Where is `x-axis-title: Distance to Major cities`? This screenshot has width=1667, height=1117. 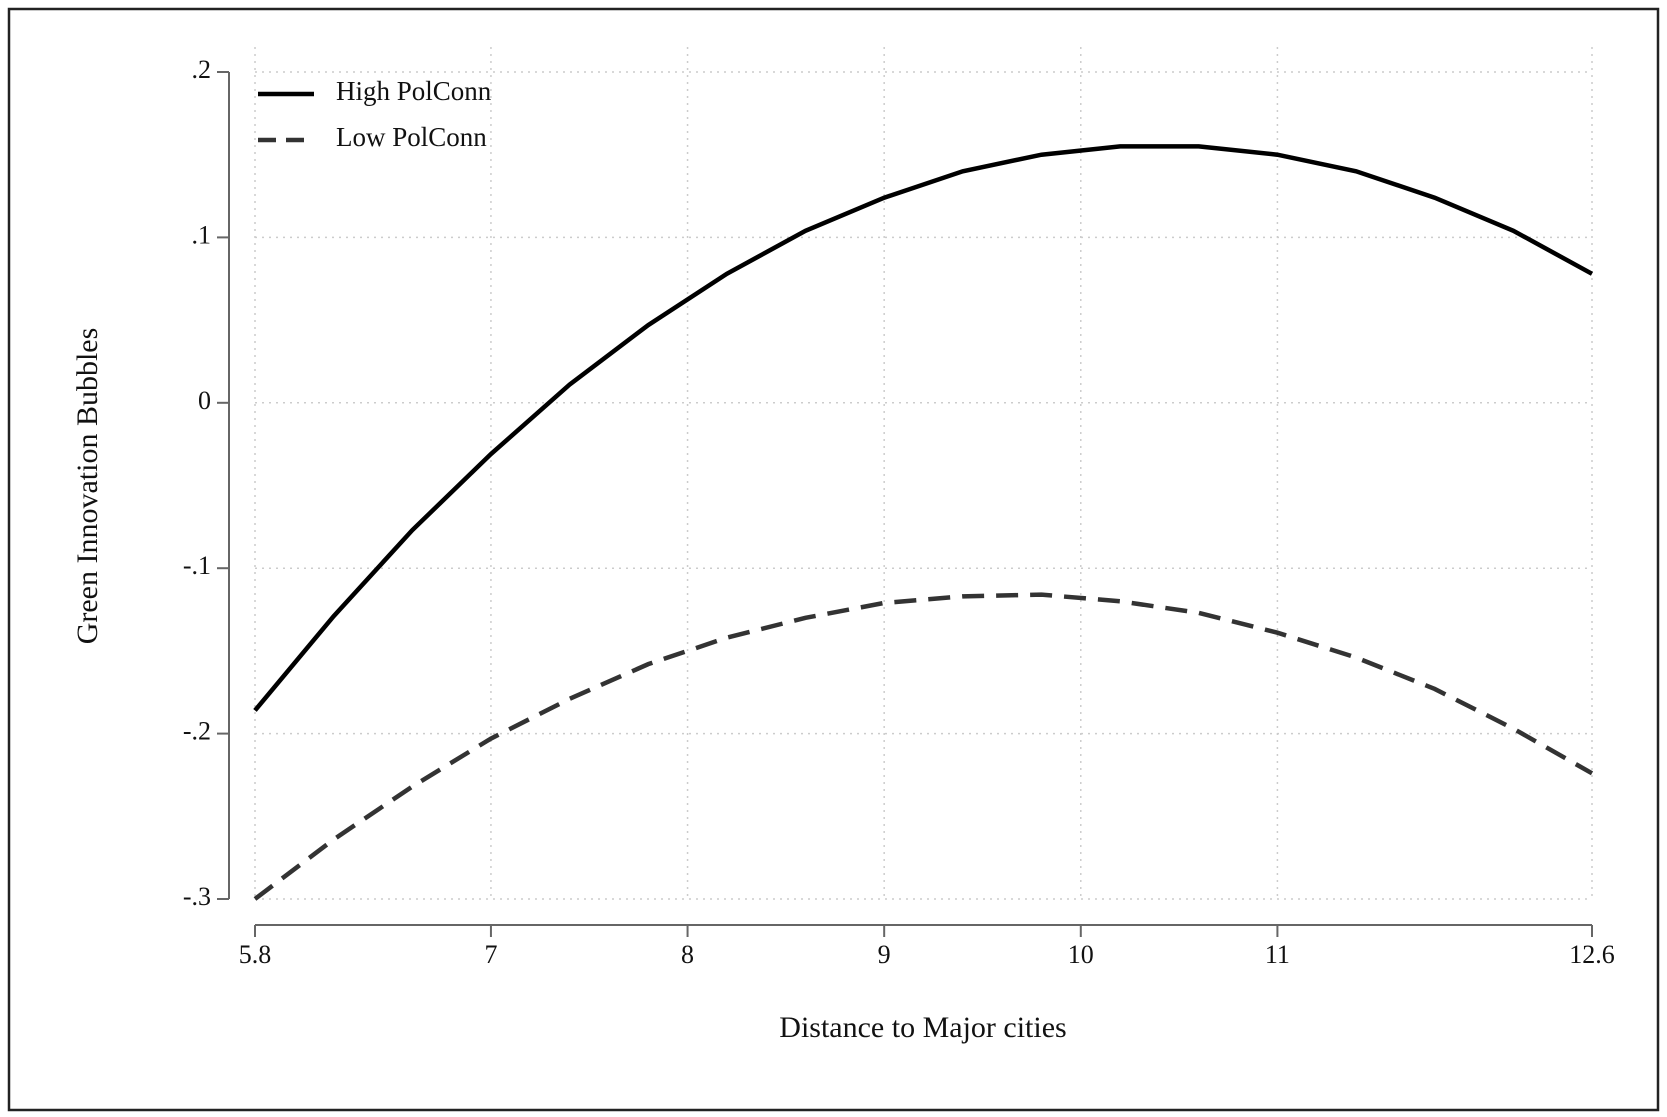 x-axis-title: Distance to Major cities is located at coordinates (922, 1027).